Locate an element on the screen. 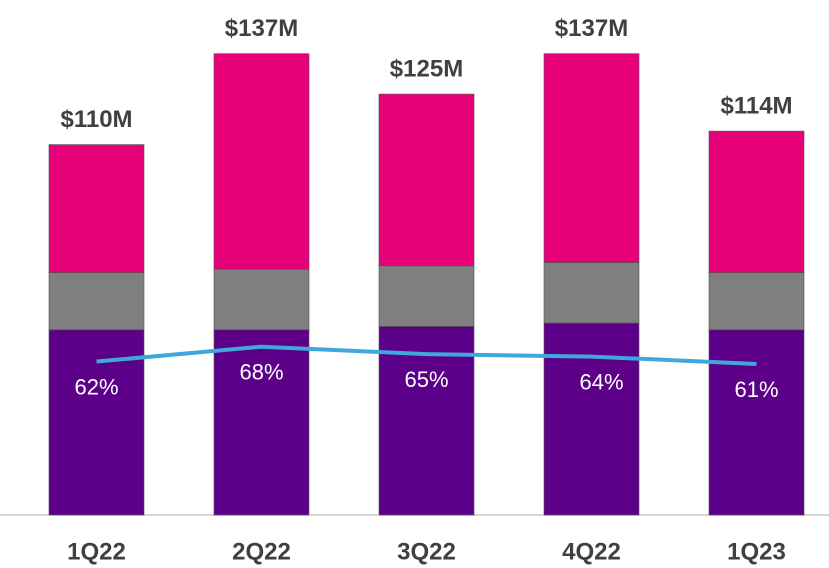 The image size is (829, 568). line-value-label: 64% is located at coordinates (601, 381).